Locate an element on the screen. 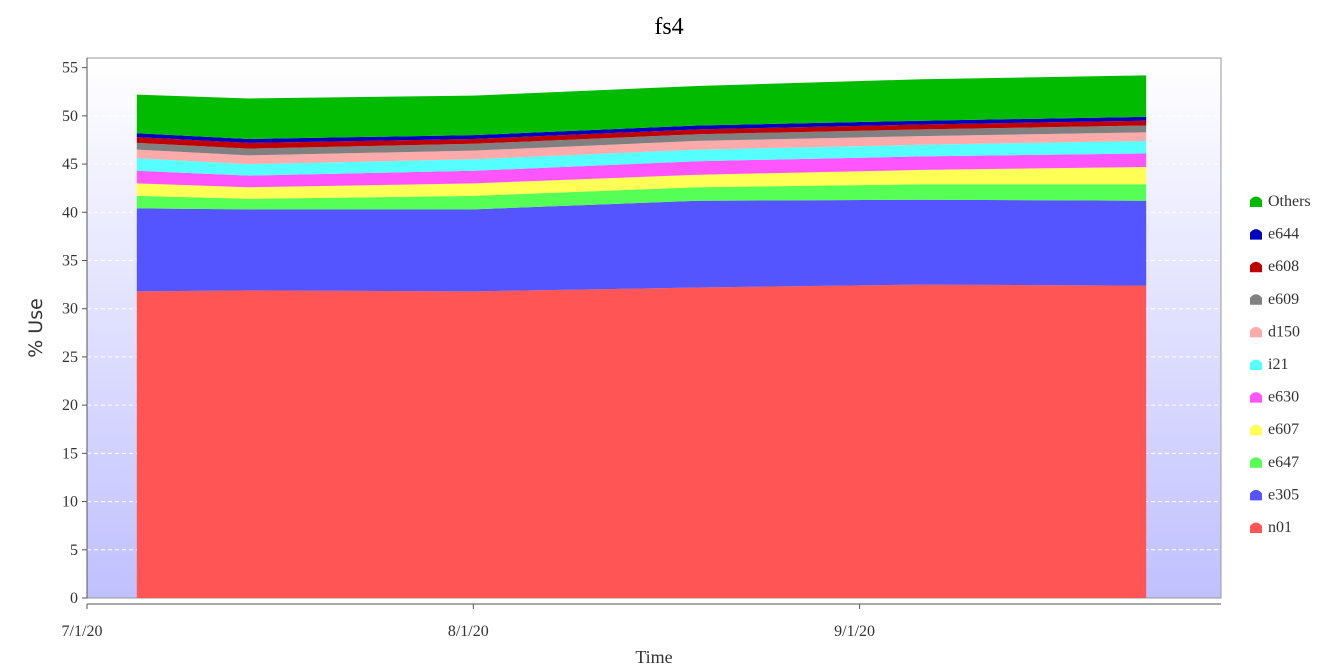 Image resolution: width=1338 pixels, height=668 pixels. legend-item-e607: e607 is located at coordinates (1274, 429).